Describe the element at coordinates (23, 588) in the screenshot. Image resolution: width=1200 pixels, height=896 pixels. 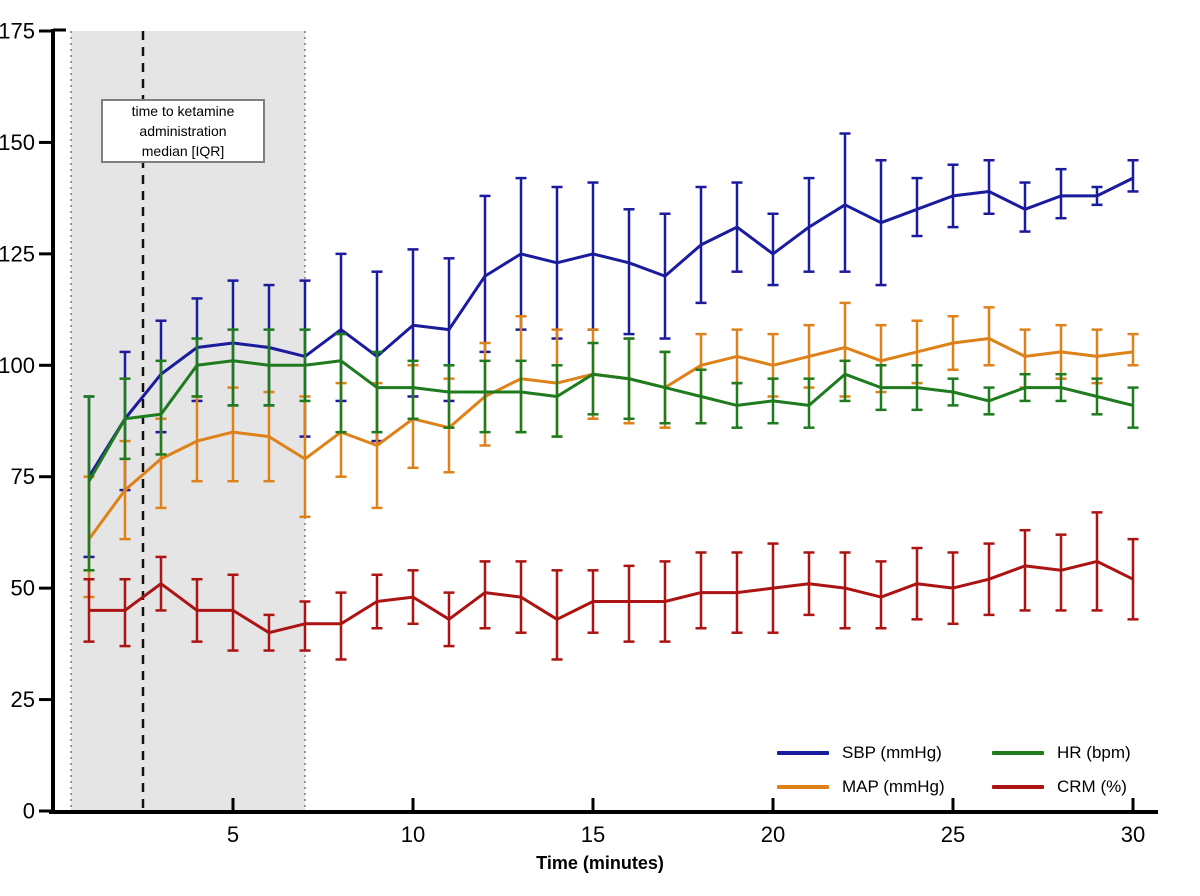
I see `svg-text: 50` at that location.